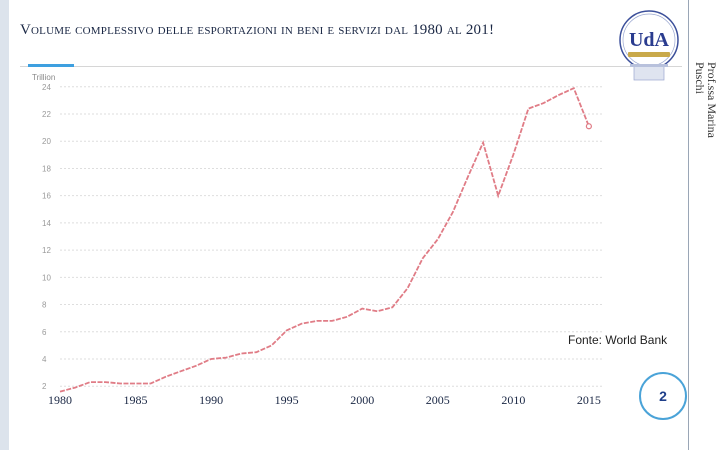 The width and height of the screenshot is (720, 450). I want to click on author-vertical-label: Prof.ssa Marina Puschi, so click(706, 100).